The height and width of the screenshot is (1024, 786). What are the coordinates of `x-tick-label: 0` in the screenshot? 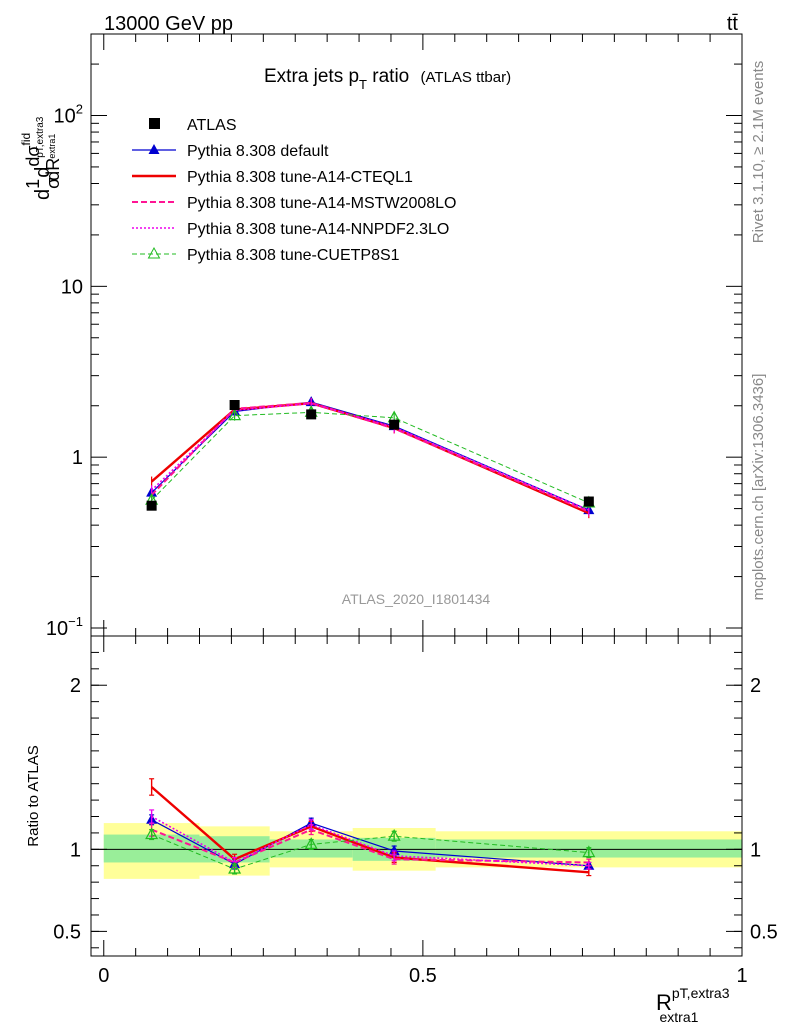 It's located at (103, 976).